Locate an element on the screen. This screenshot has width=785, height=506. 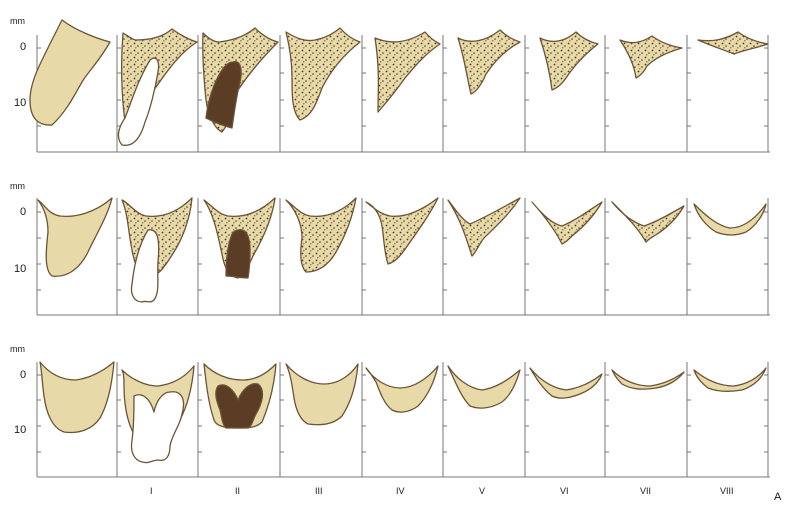
depth-tick-10-row-2: 10 is located at coordinates (20, 269).